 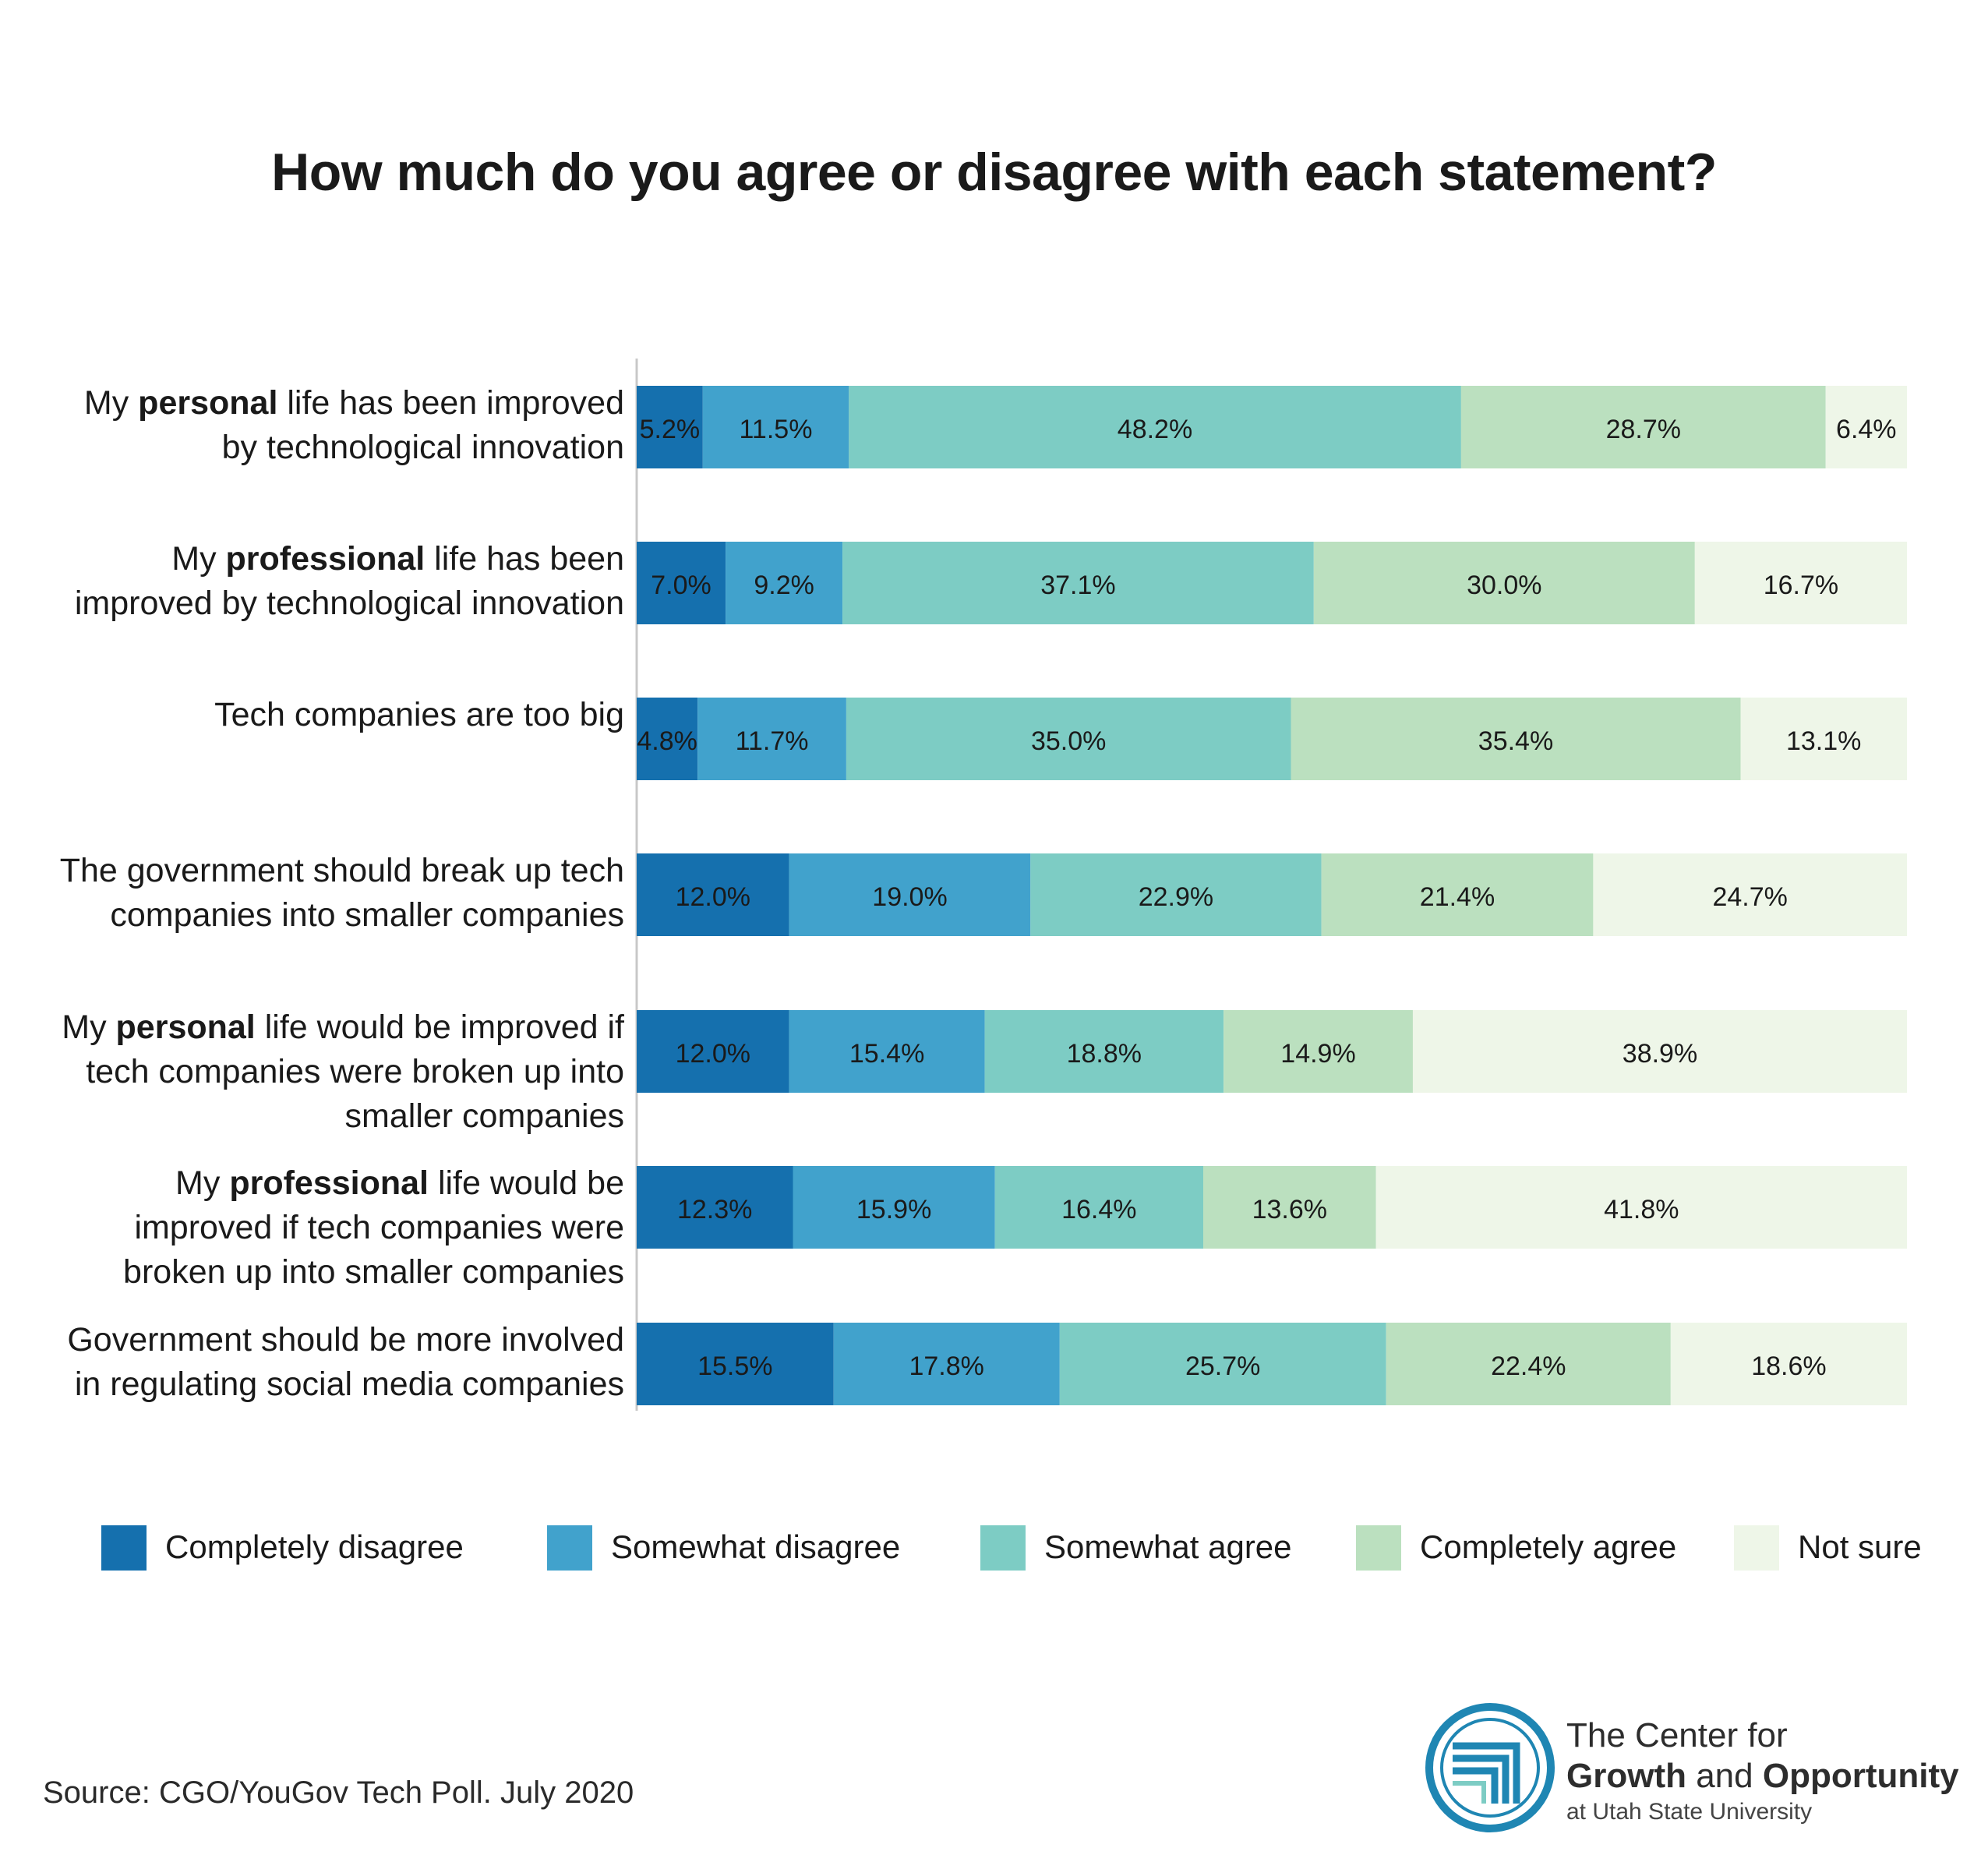 What do you see at coordinates (208, 403) in the screenshot?
I see `row-label-emphasis: personal` at bounding box center [208, 403].